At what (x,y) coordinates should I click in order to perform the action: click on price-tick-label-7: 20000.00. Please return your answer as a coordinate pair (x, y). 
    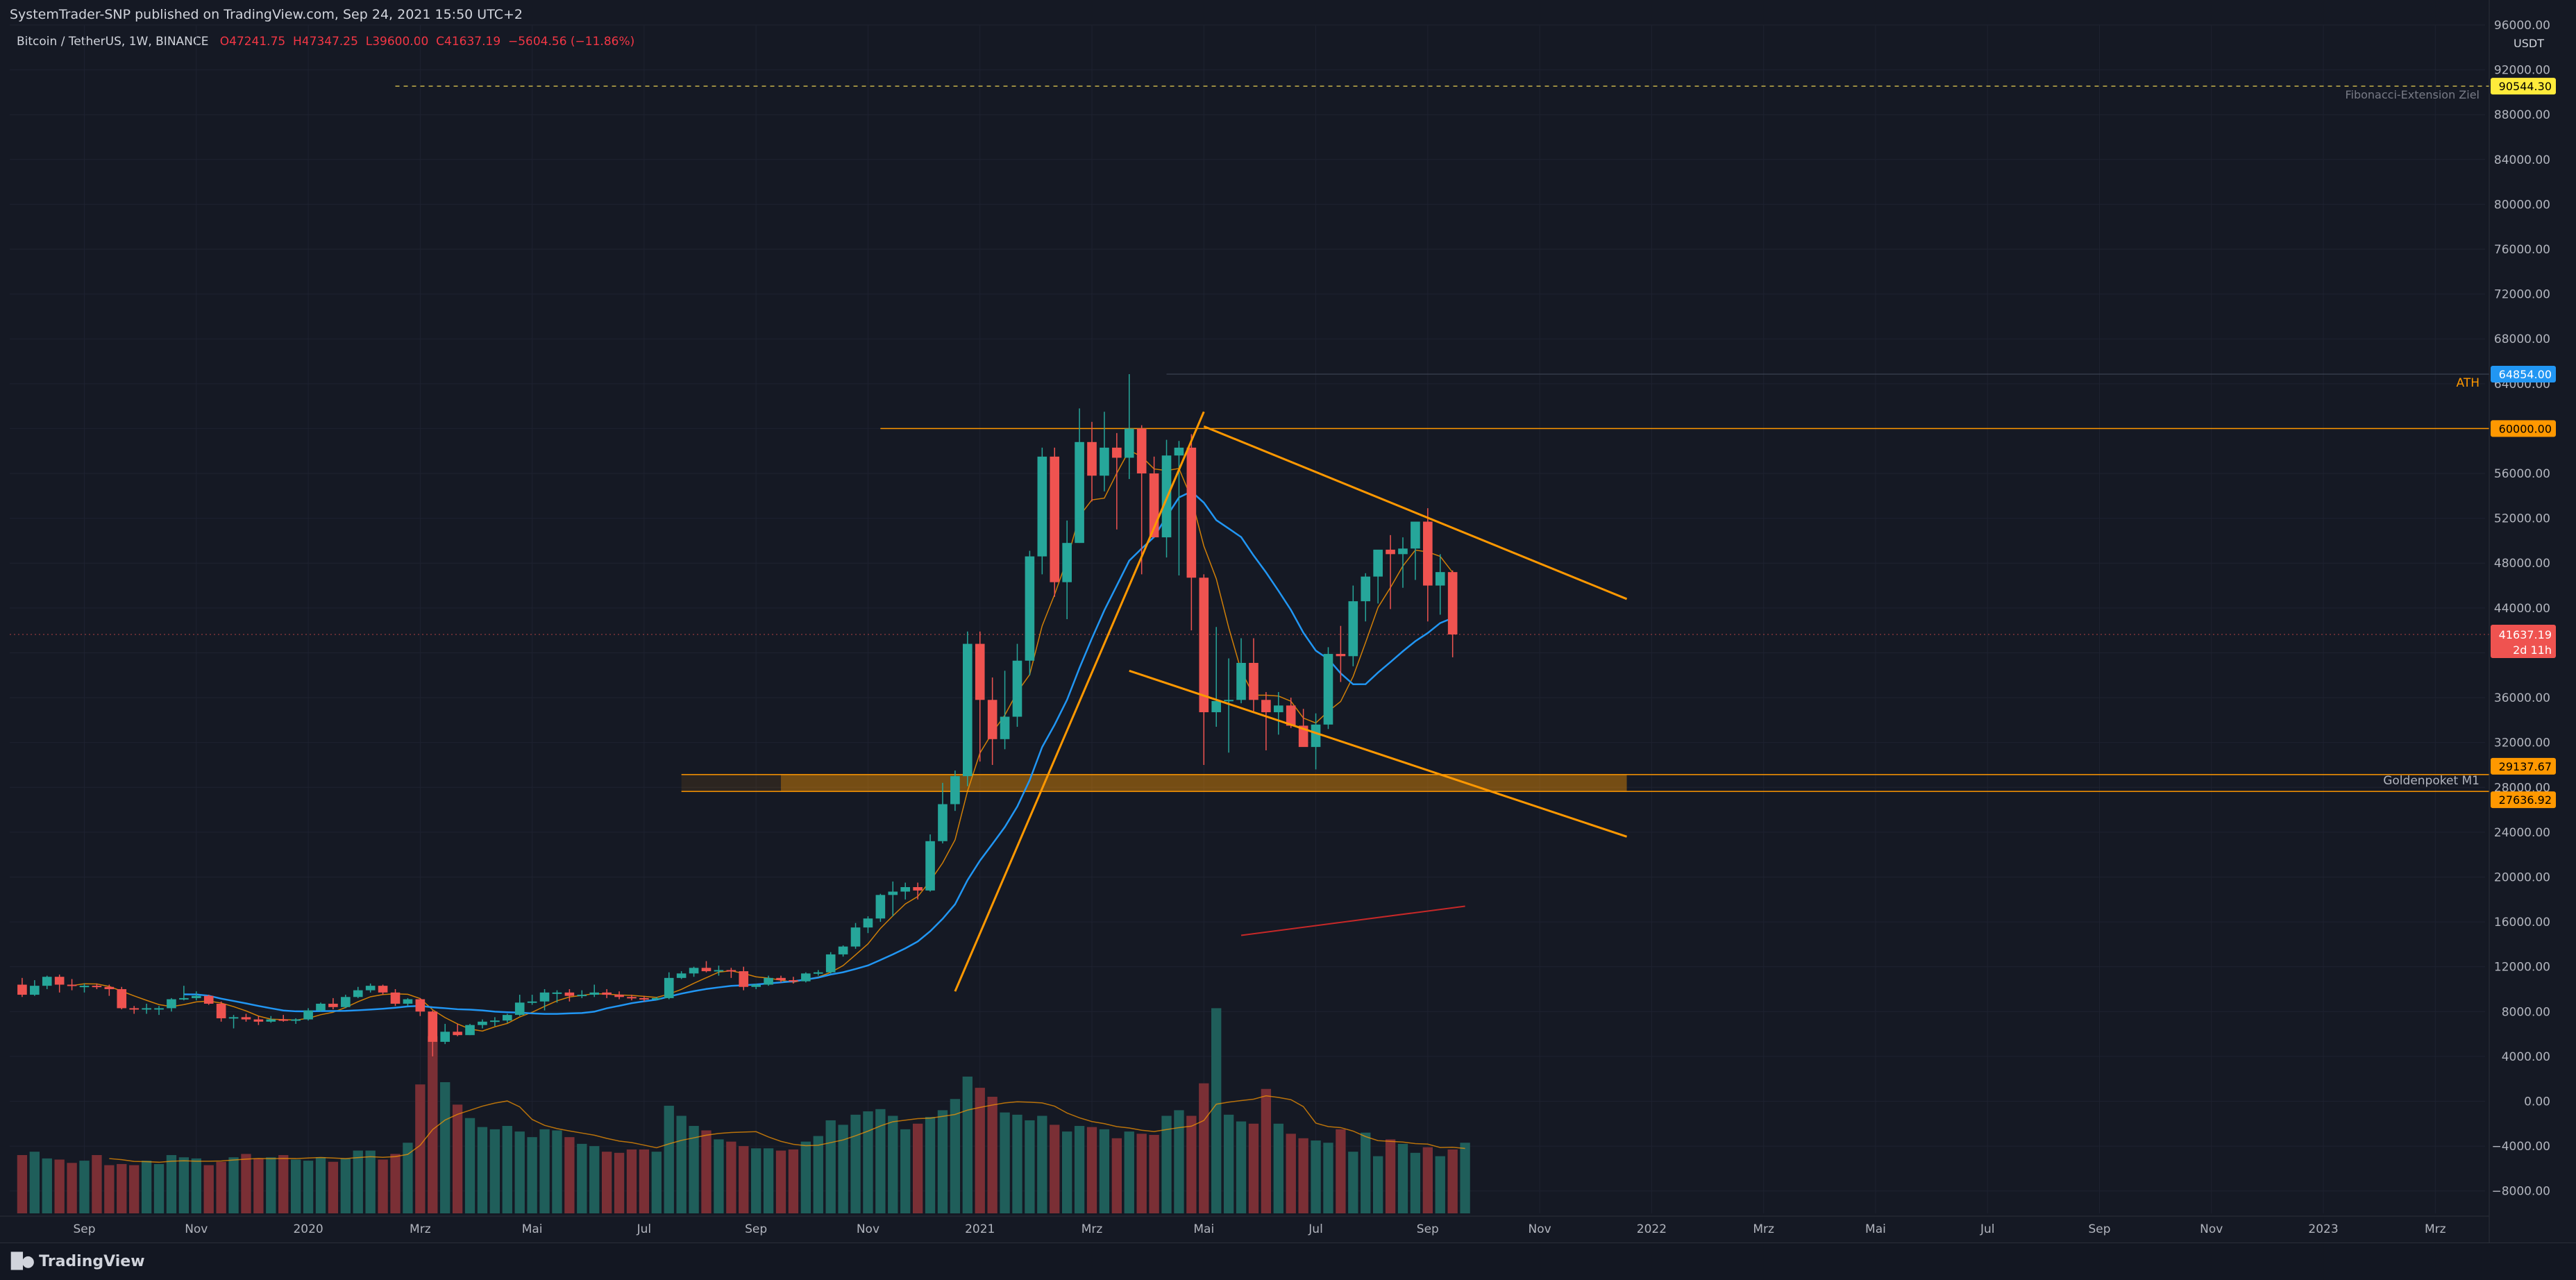
    Looking at the image, I should click on (2522, 877).